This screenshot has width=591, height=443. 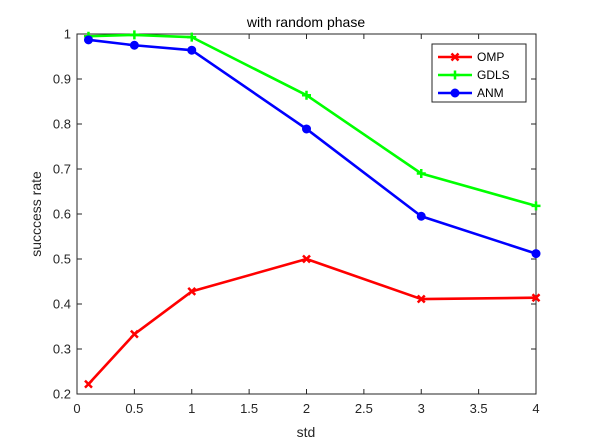 I want to click on legend: OMP GDLS ANM, so click(x=479, y=73).